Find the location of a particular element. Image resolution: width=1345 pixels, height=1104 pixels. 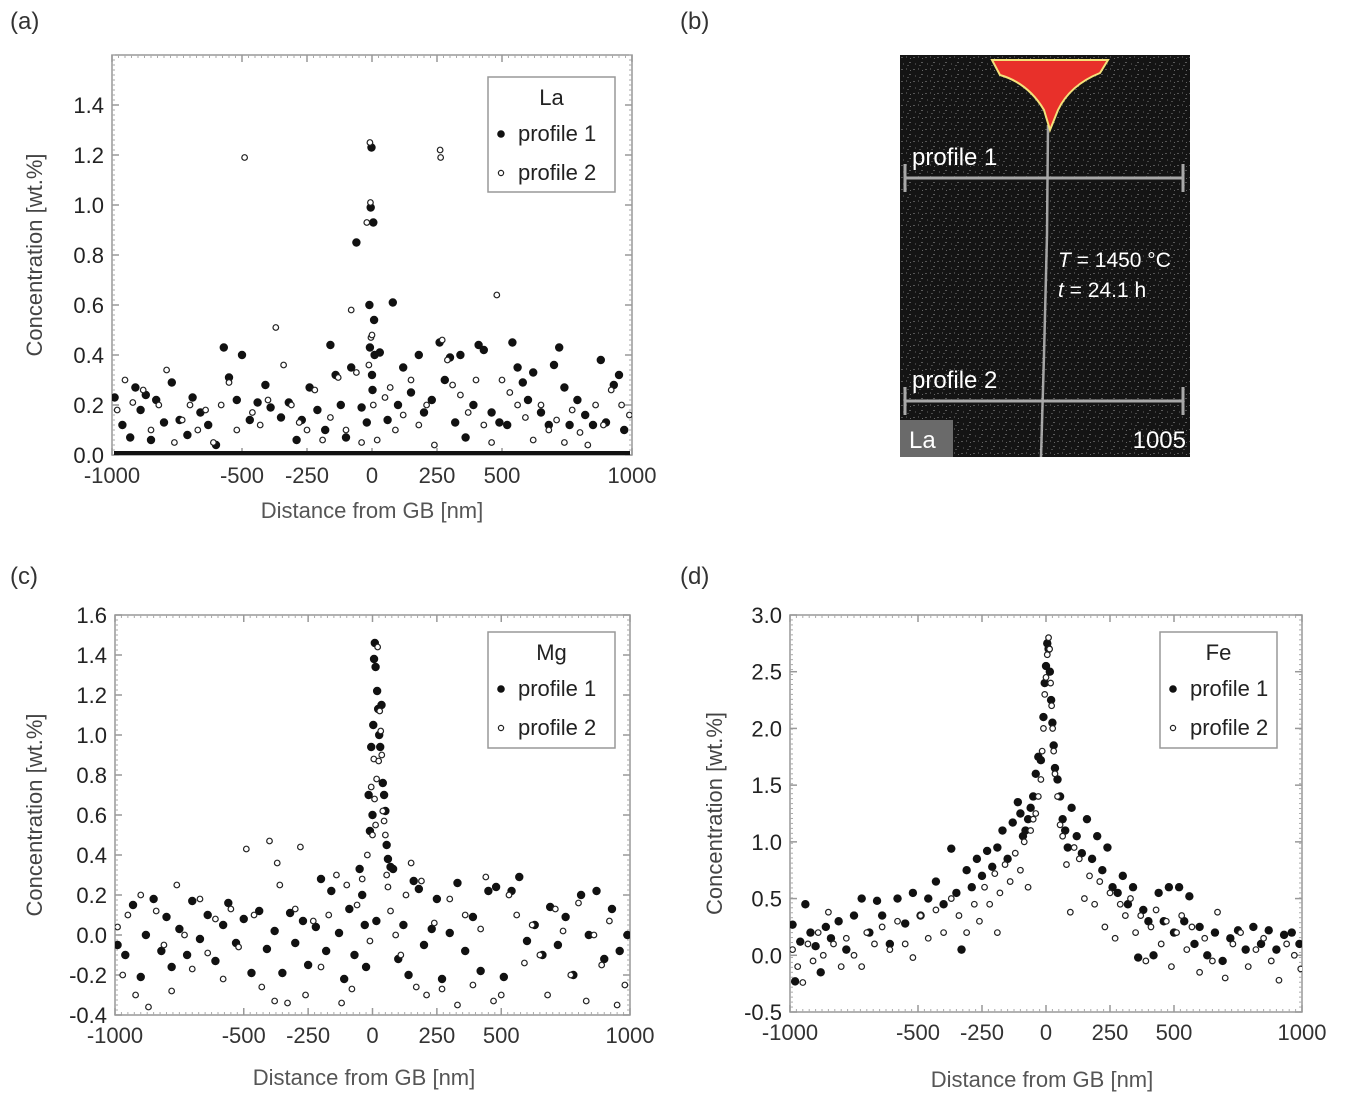

time-label: t = 24.1 h is located at coordinates (1102, 290).